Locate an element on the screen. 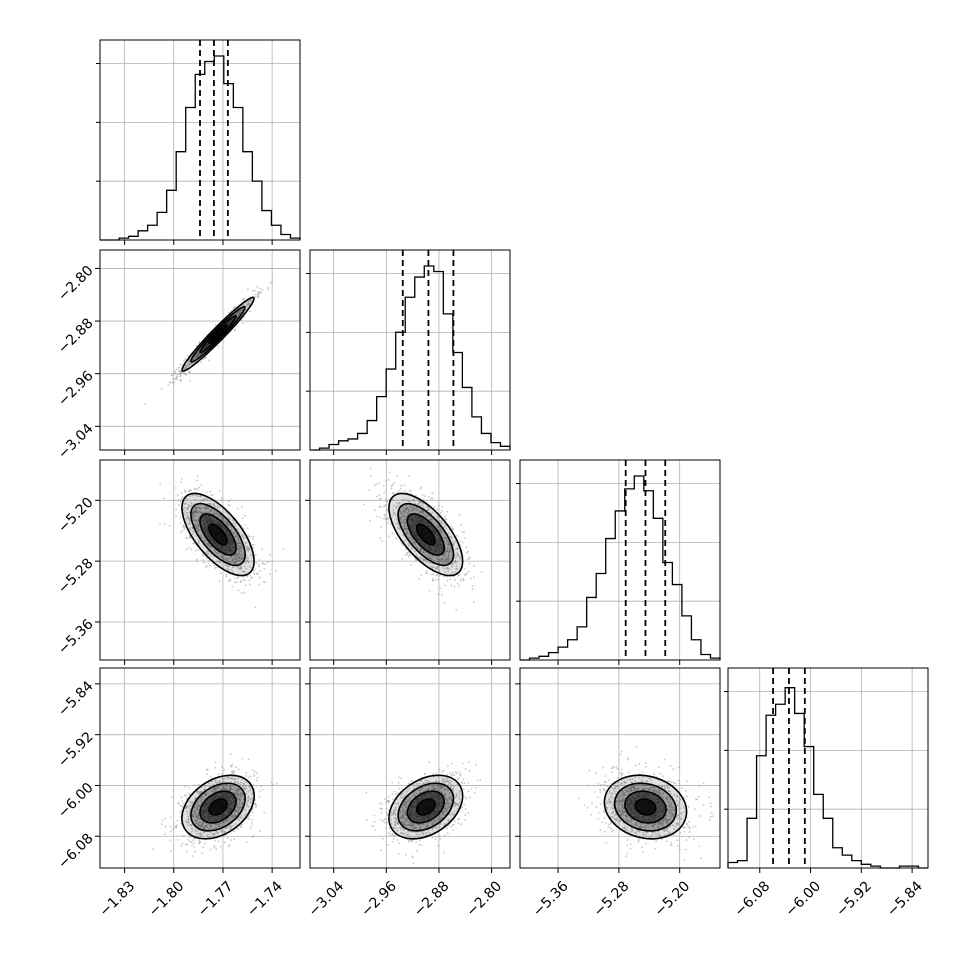 The width and height of the screenshot is (970, 970). panel-frame is located at coordinates (200, 768).